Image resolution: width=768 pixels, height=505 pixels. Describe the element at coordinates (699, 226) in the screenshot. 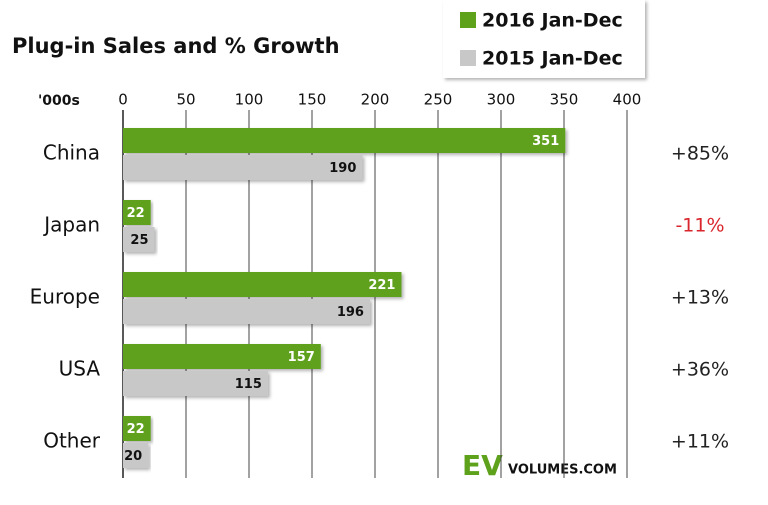

I see `growth-label: -11%` at that location.